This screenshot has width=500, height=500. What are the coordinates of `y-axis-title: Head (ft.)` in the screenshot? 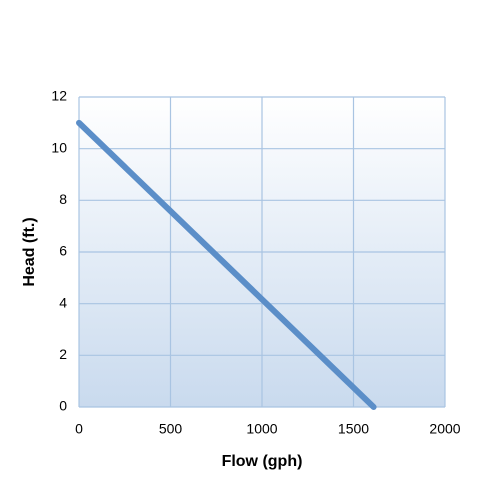 It's located at (29, 251).